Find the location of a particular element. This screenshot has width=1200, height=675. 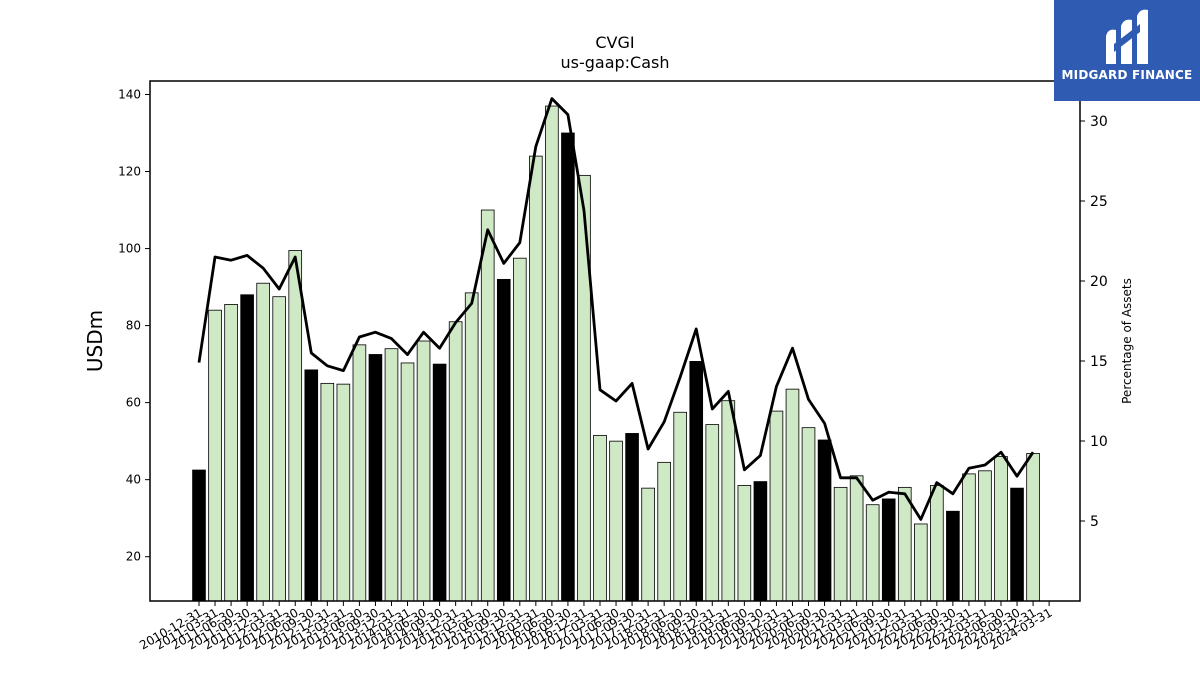

y2-axis-label: Percentage of Assets is located at coordinates (1127, 341).